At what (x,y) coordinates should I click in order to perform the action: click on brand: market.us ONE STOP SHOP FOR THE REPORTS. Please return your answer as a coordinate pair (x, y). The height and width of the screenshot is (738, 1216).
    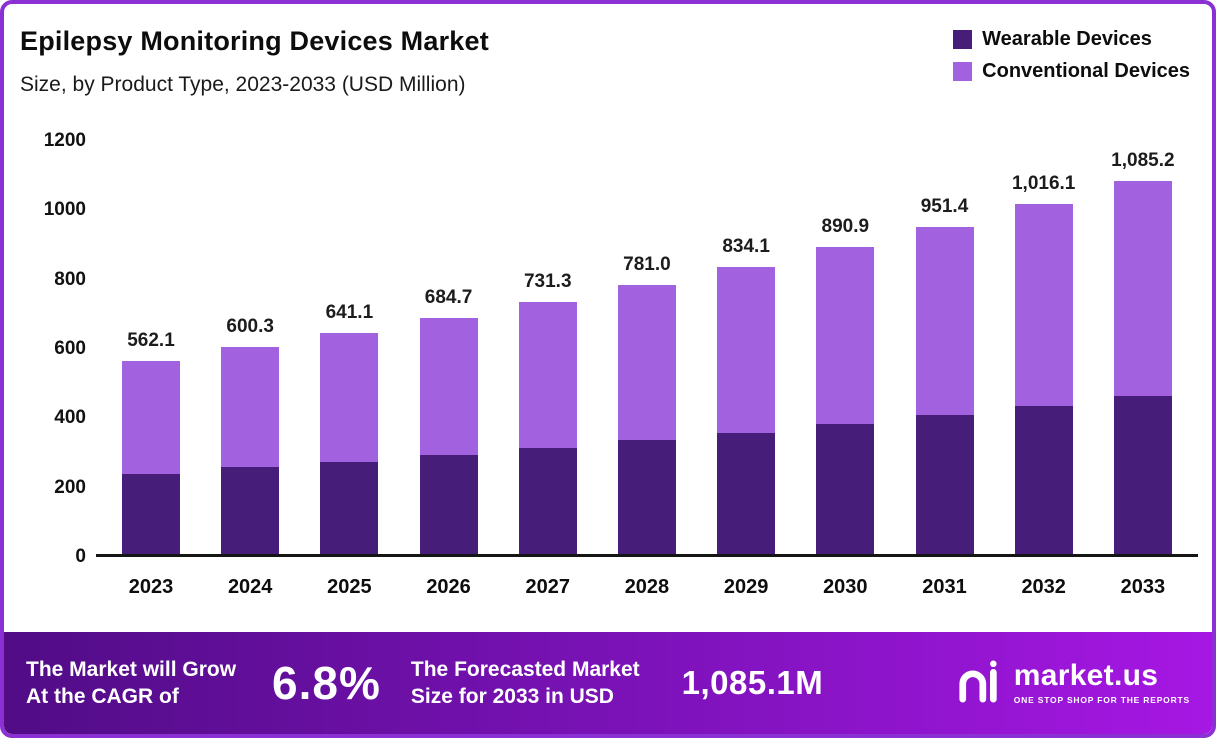
    Looking at the image, I should click on (1073, 683).